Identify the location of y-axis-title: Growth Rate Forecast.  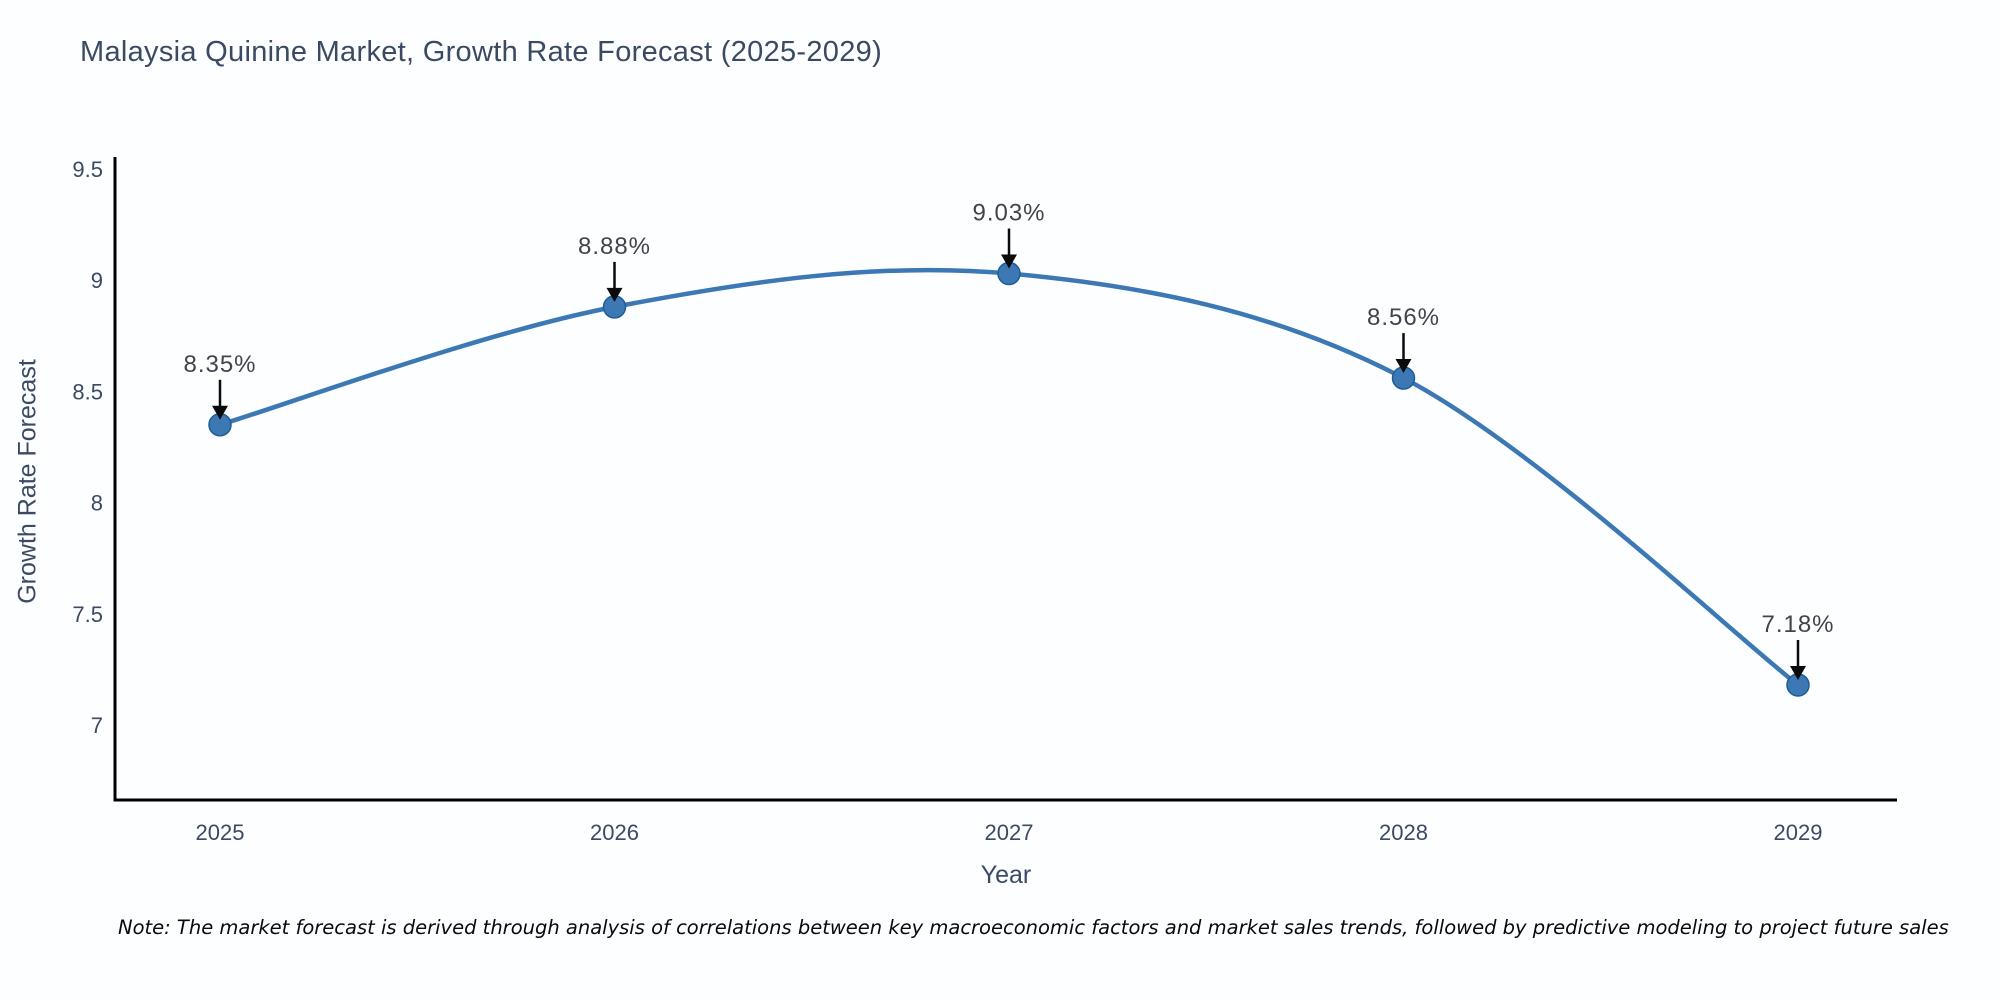
(27, 481).